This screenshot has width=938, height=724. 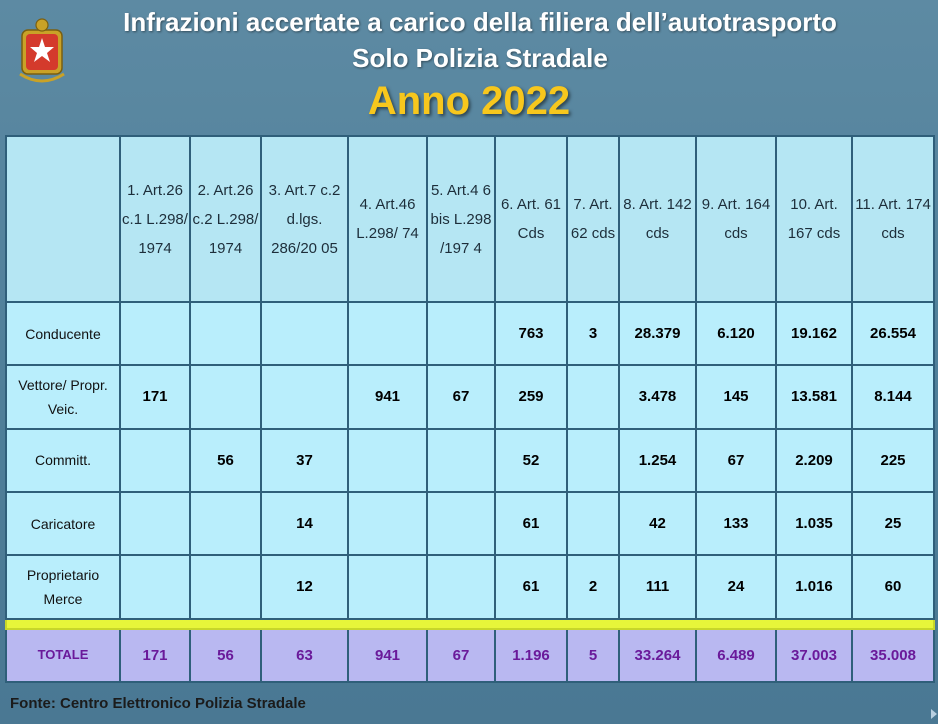 I want to click on table-cell: 6.120, so click(x=736, y=333).